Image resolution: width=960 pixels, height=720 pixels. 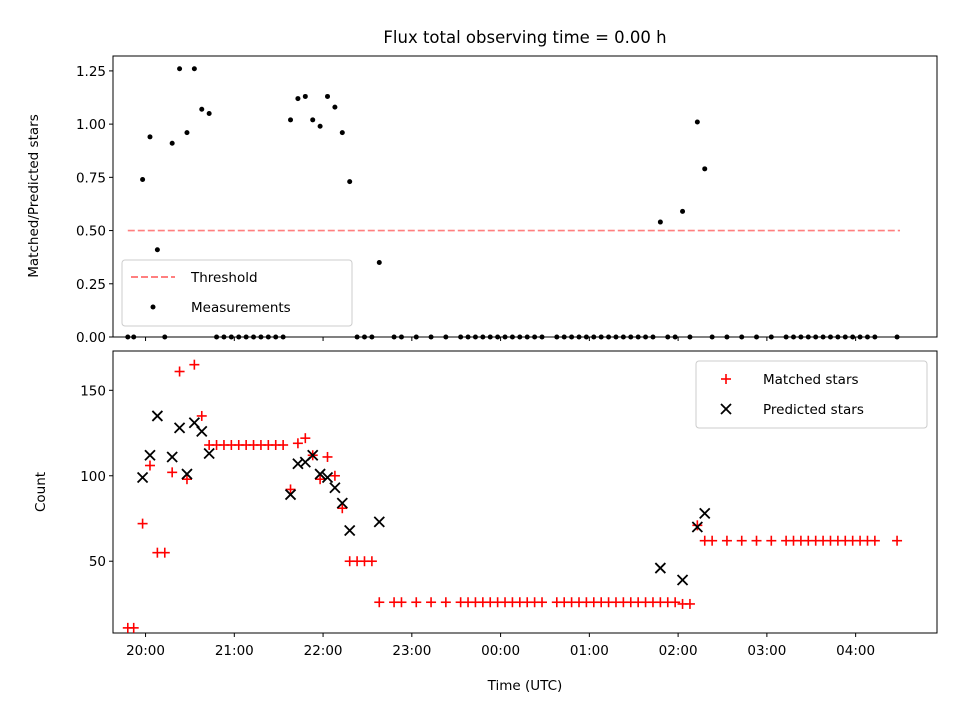 What do you see at coordinates (224, 278) in the screenshot?
I see `threshold-legend-label: Threshold` at bounding box center [224, 278].